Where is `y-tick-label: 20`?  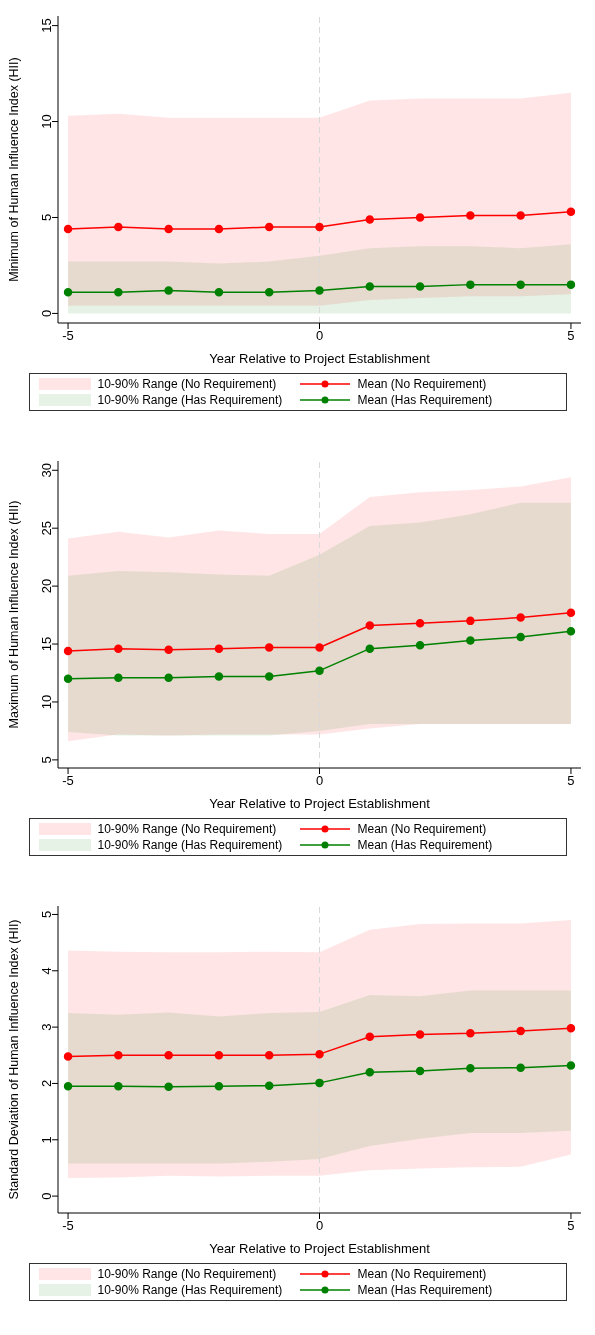
y-tick-label: 20 is located at coordinates (46, 586).